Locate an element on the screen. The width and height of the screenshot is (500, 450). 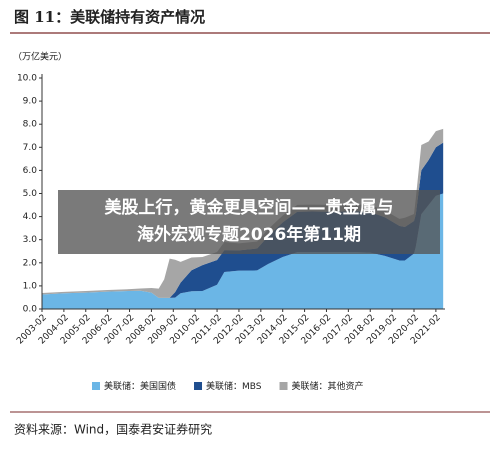
y-tick-label: 0.0 is located at coordinates (30, 310).